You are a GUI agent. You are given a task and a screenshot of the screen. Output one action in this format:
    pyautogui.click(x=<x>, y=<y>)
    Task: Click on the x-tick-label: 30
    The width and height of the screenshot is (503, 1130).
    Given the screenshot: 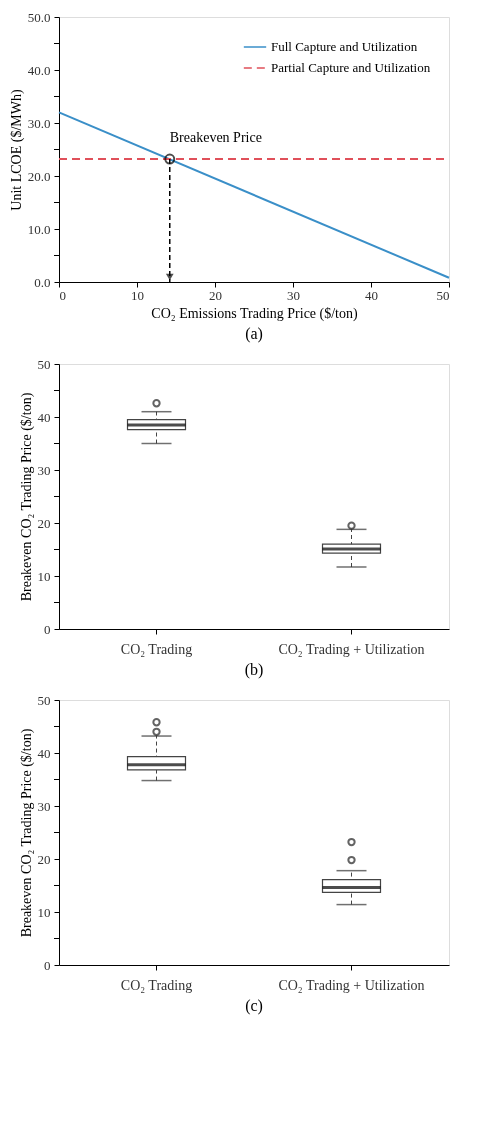 What is the action you would take?
    pyautogui.click(x=293, y=295)
    